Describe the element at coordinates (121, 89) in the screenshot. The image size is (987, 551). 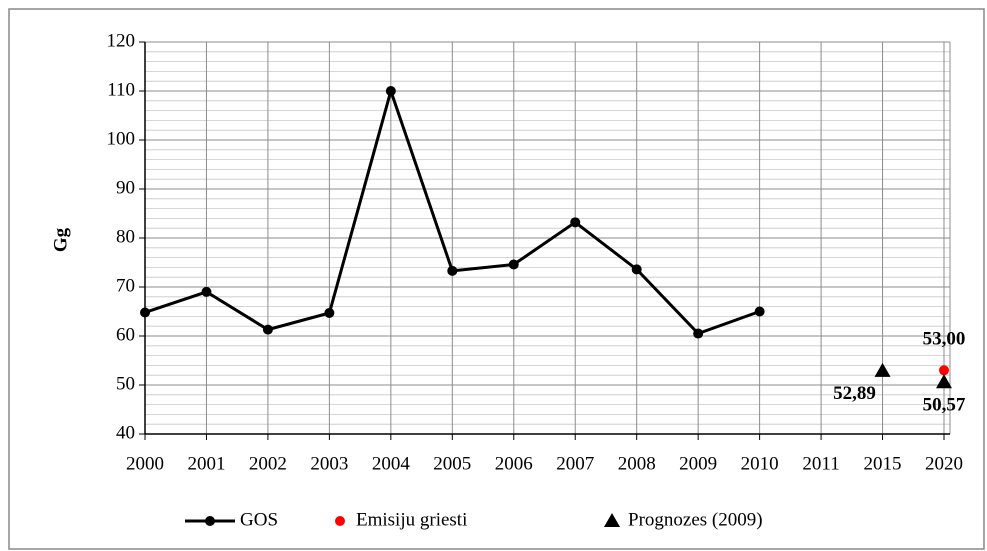
I see `y-tick-label: 110` at that location.